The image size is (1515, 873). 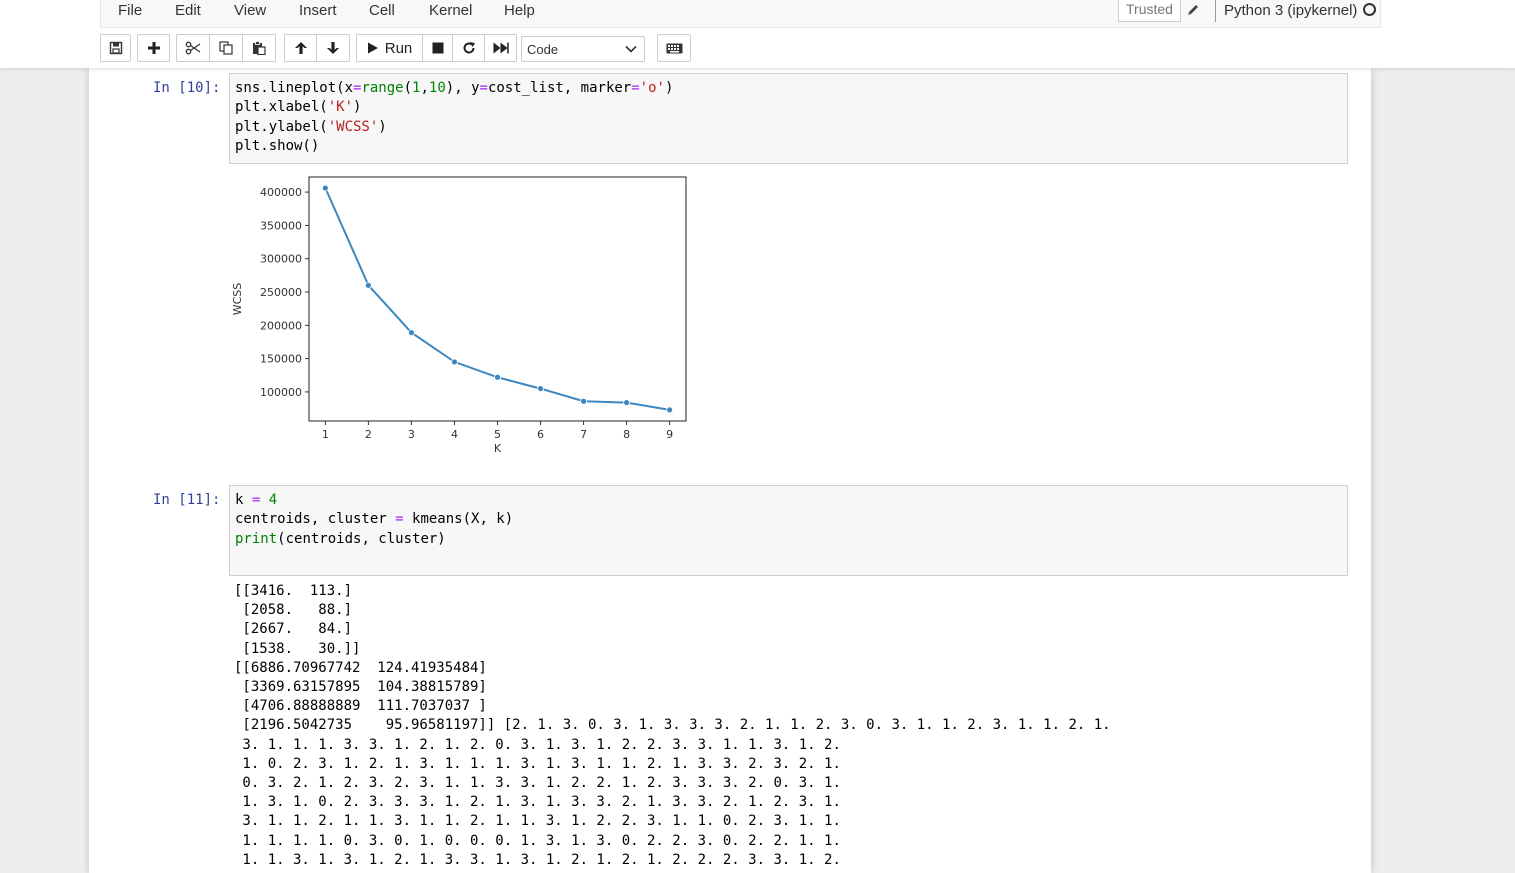 I want to click on play-icon, so click(x=372, y=48).